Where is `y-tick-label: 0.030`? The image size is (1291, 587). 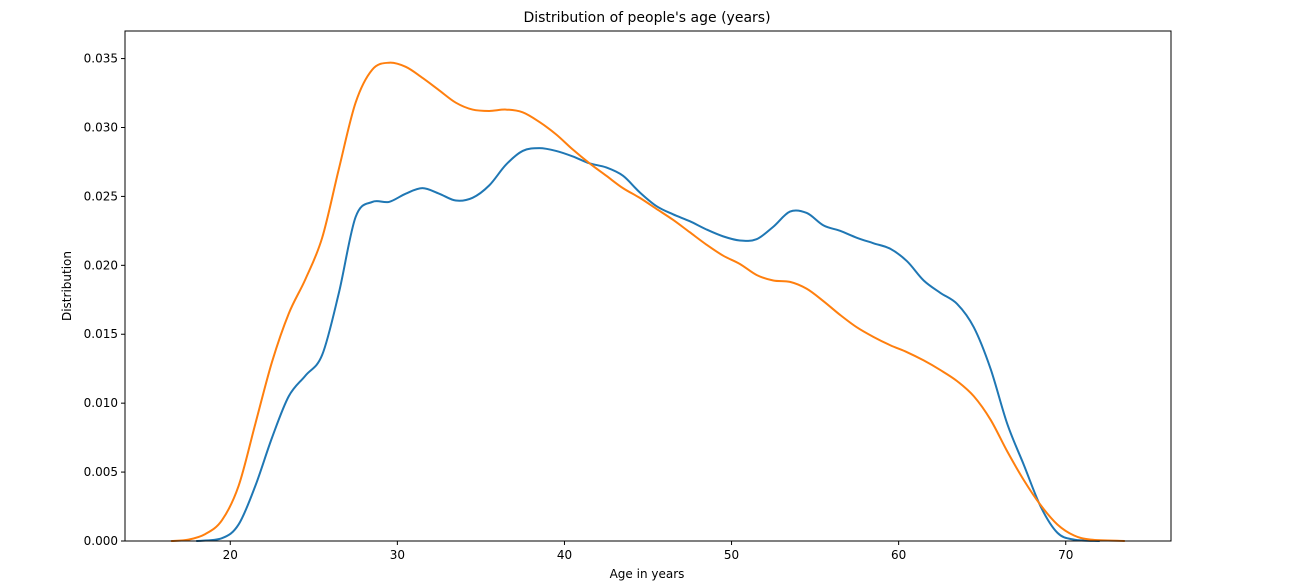
y-tick-label: 0.030 is located at coordinates (101, 127).